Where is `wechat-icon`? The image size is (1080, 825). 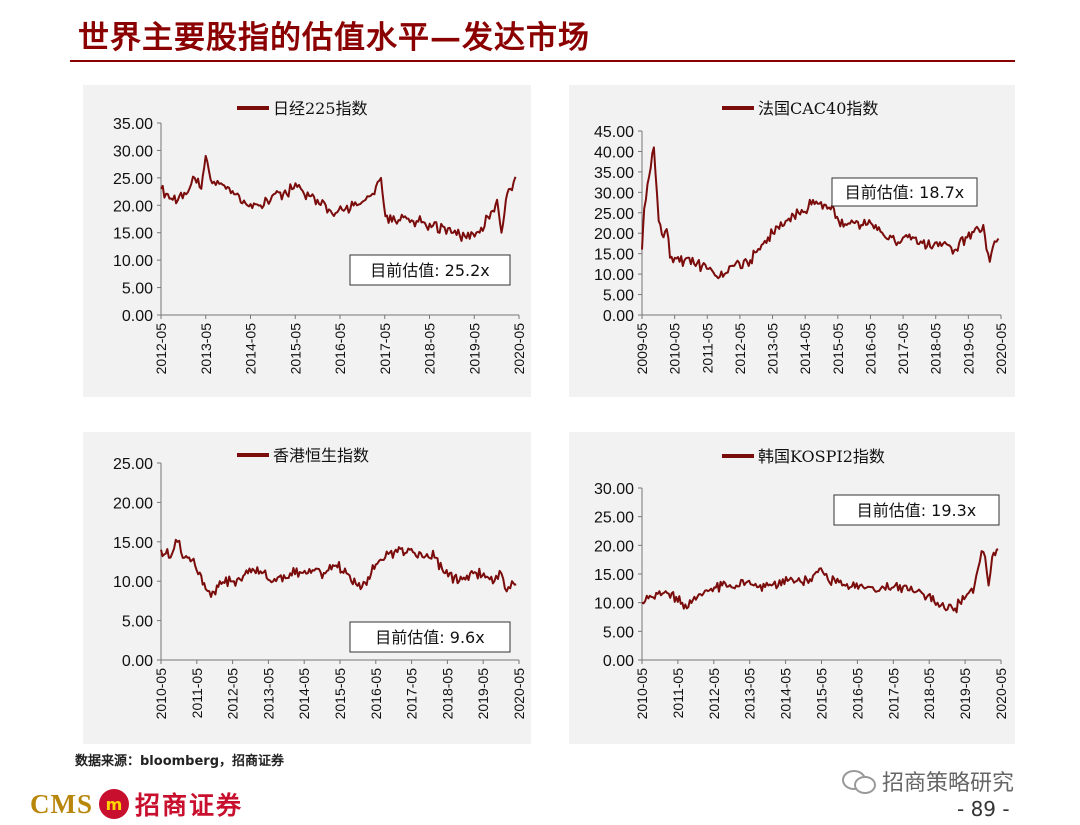 wechat-icon is located at coordinates (859, 782).